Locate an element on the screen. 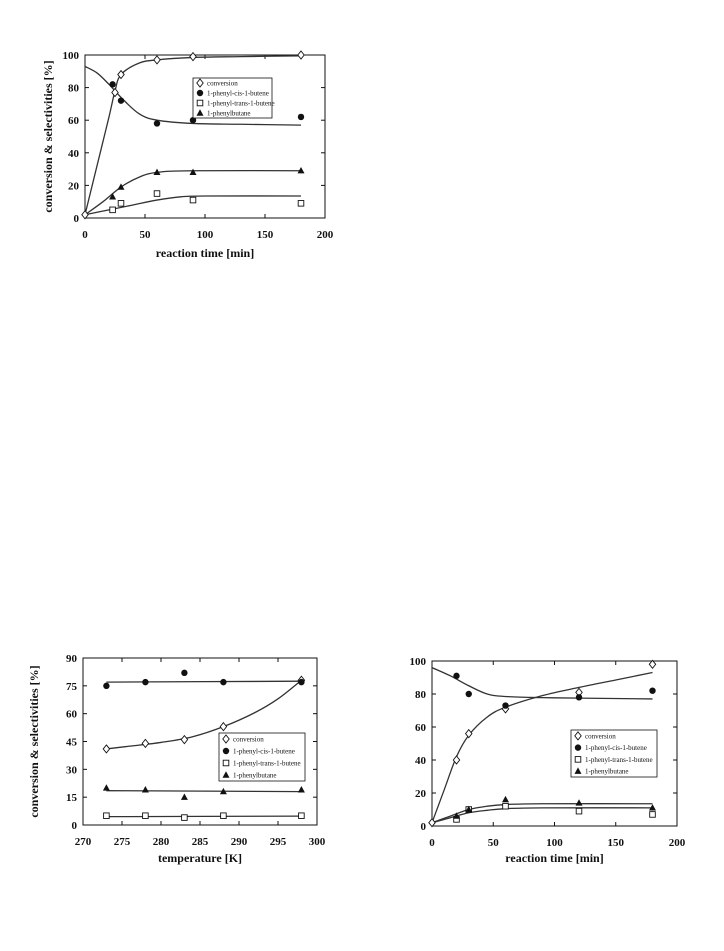 This screenshot has height=951, width=724. x-tick-label: 150 is located at coordinates (616, 843).